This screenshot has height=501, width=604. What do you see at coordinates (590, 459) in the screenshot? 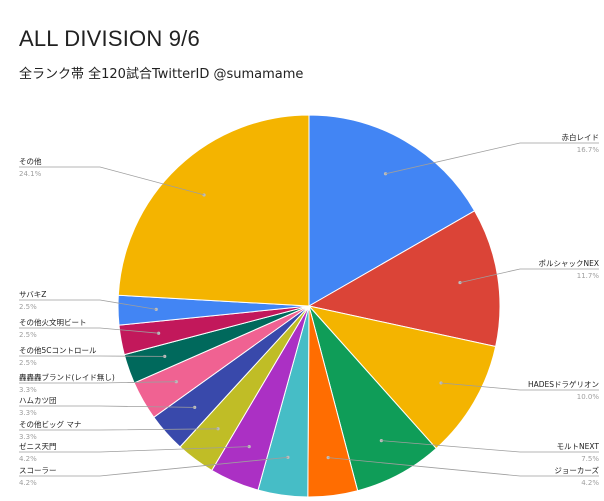
I see `slice-percent-label: 7.5%` at bounding box center [590, 459].